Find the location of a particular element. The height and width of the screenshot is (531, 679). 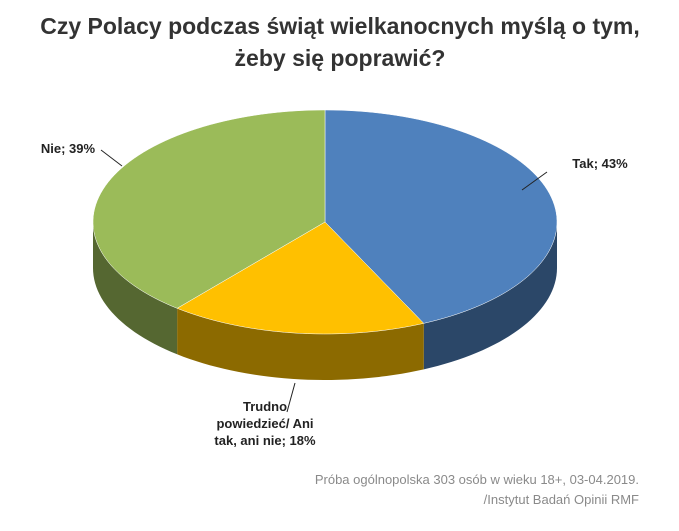

data-label: Tak; 43% is located at coordinates (600, 163).